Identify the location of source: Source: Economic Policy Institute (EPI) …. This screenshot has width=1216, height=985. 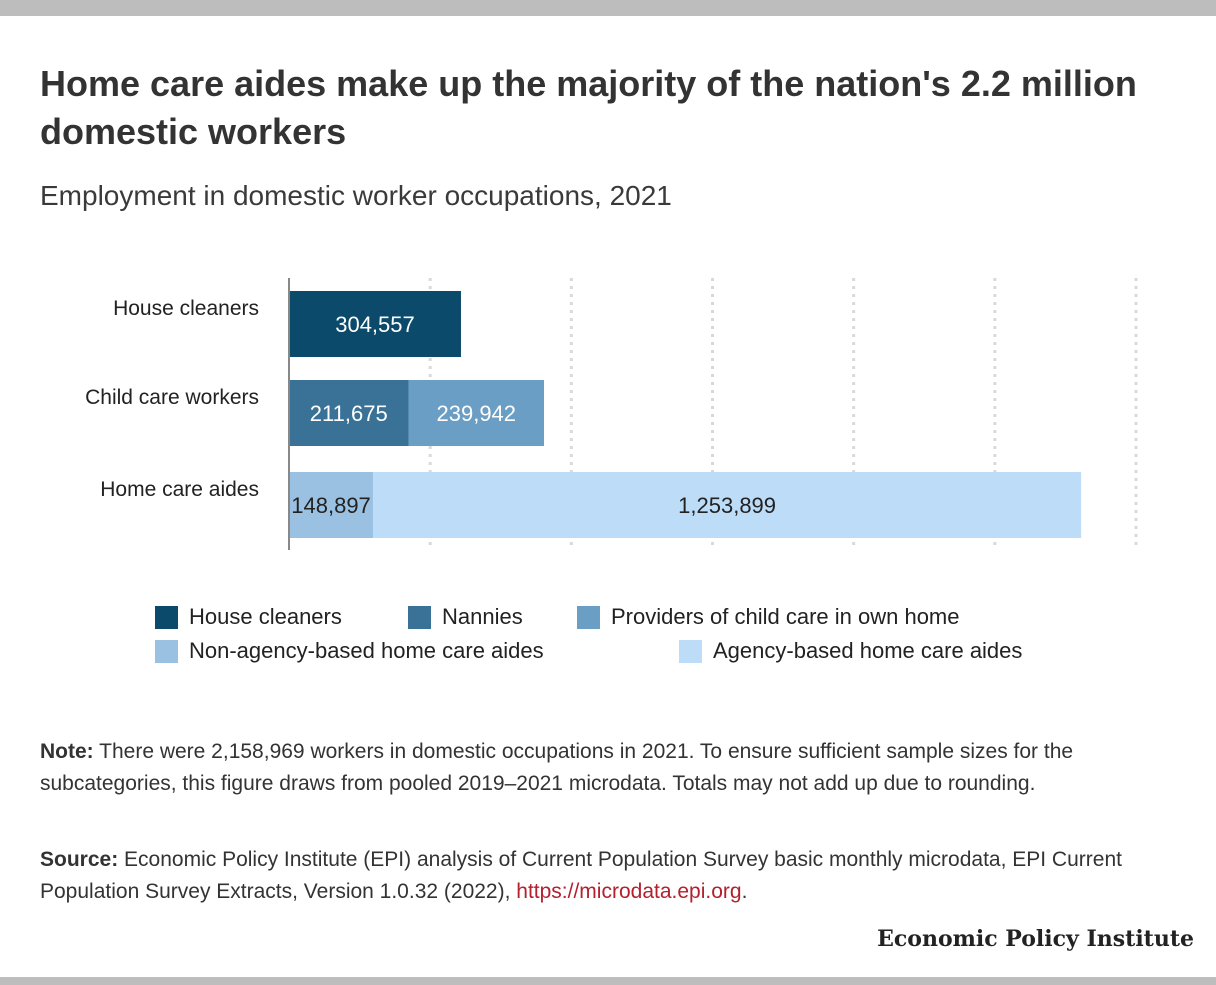
(615, 876).